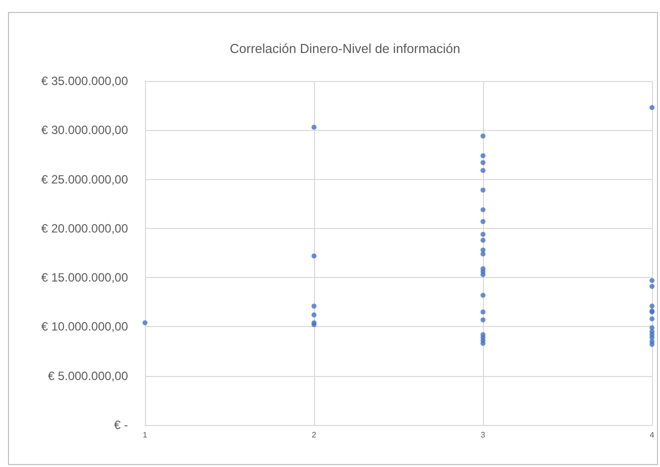 The height and width of the screenshot is (467, 660). Describe the element at coordinates (145, 435) in the screenshot. I see `x-tick-label: 1` at that location.